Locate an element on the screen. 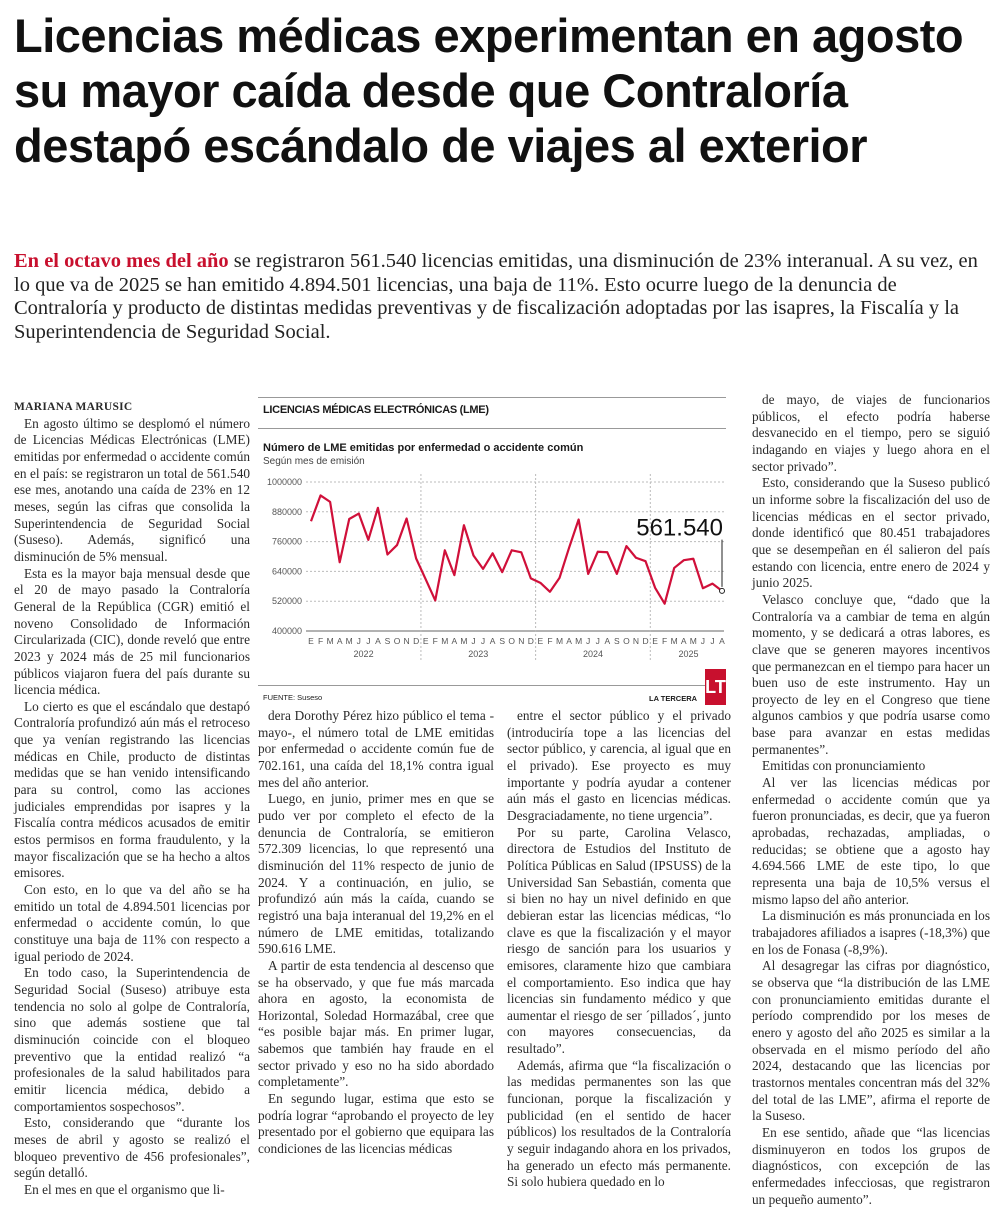 The height and width of the screenshot is (1208, 1000). y-tick-label: 760000 is located at coordinates (287, 542).